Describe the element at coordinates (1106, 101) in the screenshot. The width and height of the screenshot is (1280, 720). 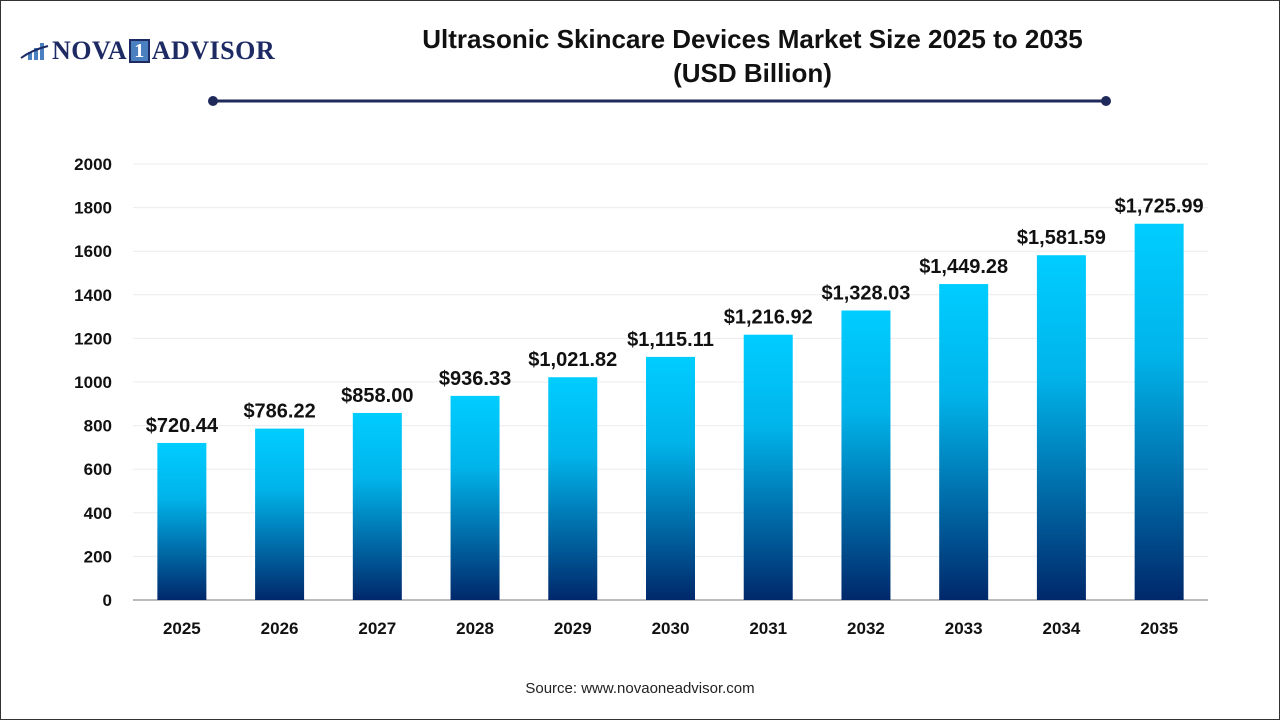
I see `title-rule-dot-right` at that location.